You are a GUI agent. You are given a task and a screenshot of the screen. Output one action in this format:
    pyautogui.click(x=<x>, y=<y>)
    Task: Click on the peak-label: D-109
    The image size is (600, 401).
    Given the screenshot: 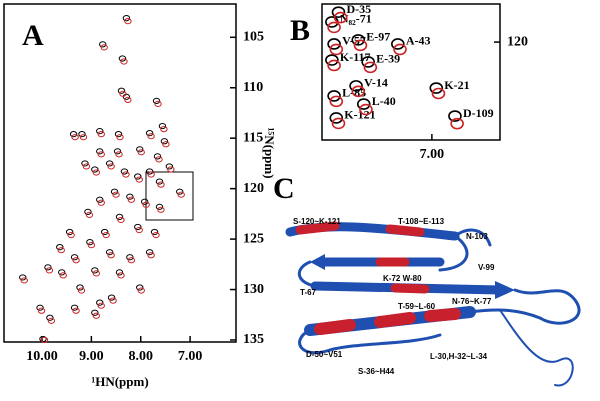 What is the action you would take?
    pyautogui.click(x=478, y=113)
    